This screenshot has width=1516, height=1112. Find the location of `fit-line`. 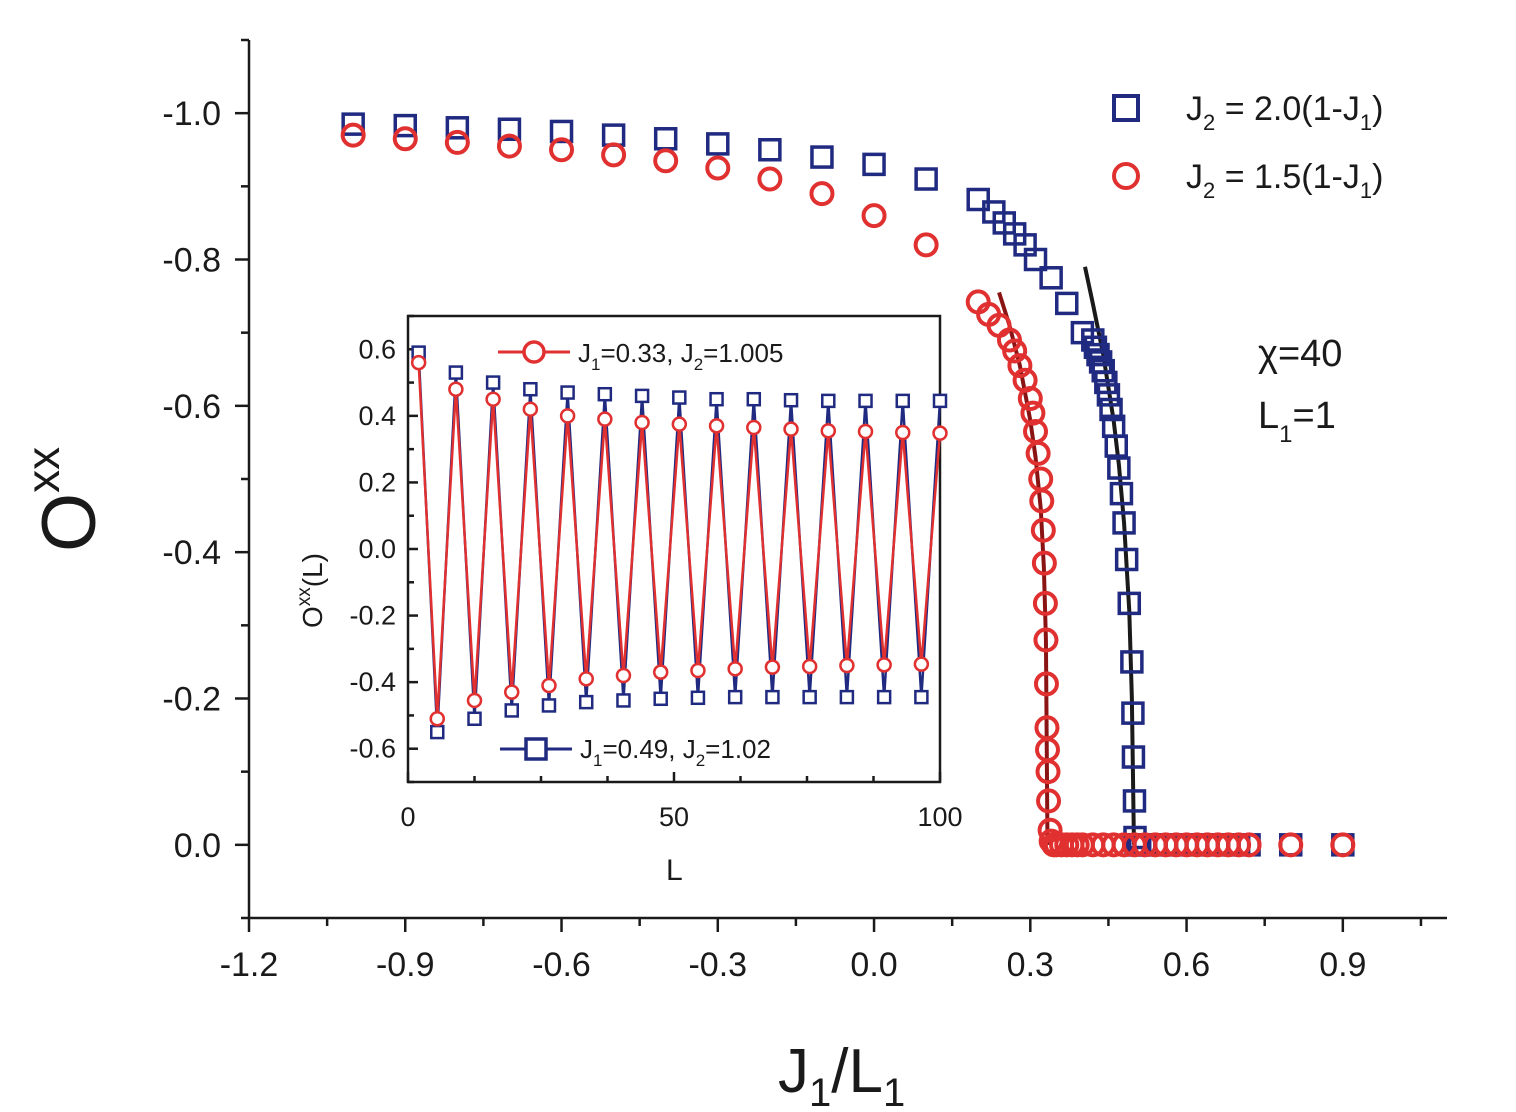

fit-line is located at coordinates (1109, 555).